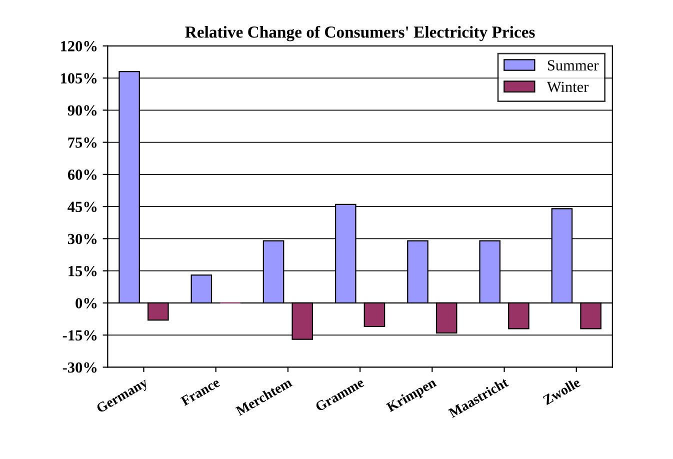 The width and height of the screenshot is (673, 459). What do you see at coordinates (82, 271) in the screenshot?
I see `y-tick-label: 15%` at bounding box center [82, 271].